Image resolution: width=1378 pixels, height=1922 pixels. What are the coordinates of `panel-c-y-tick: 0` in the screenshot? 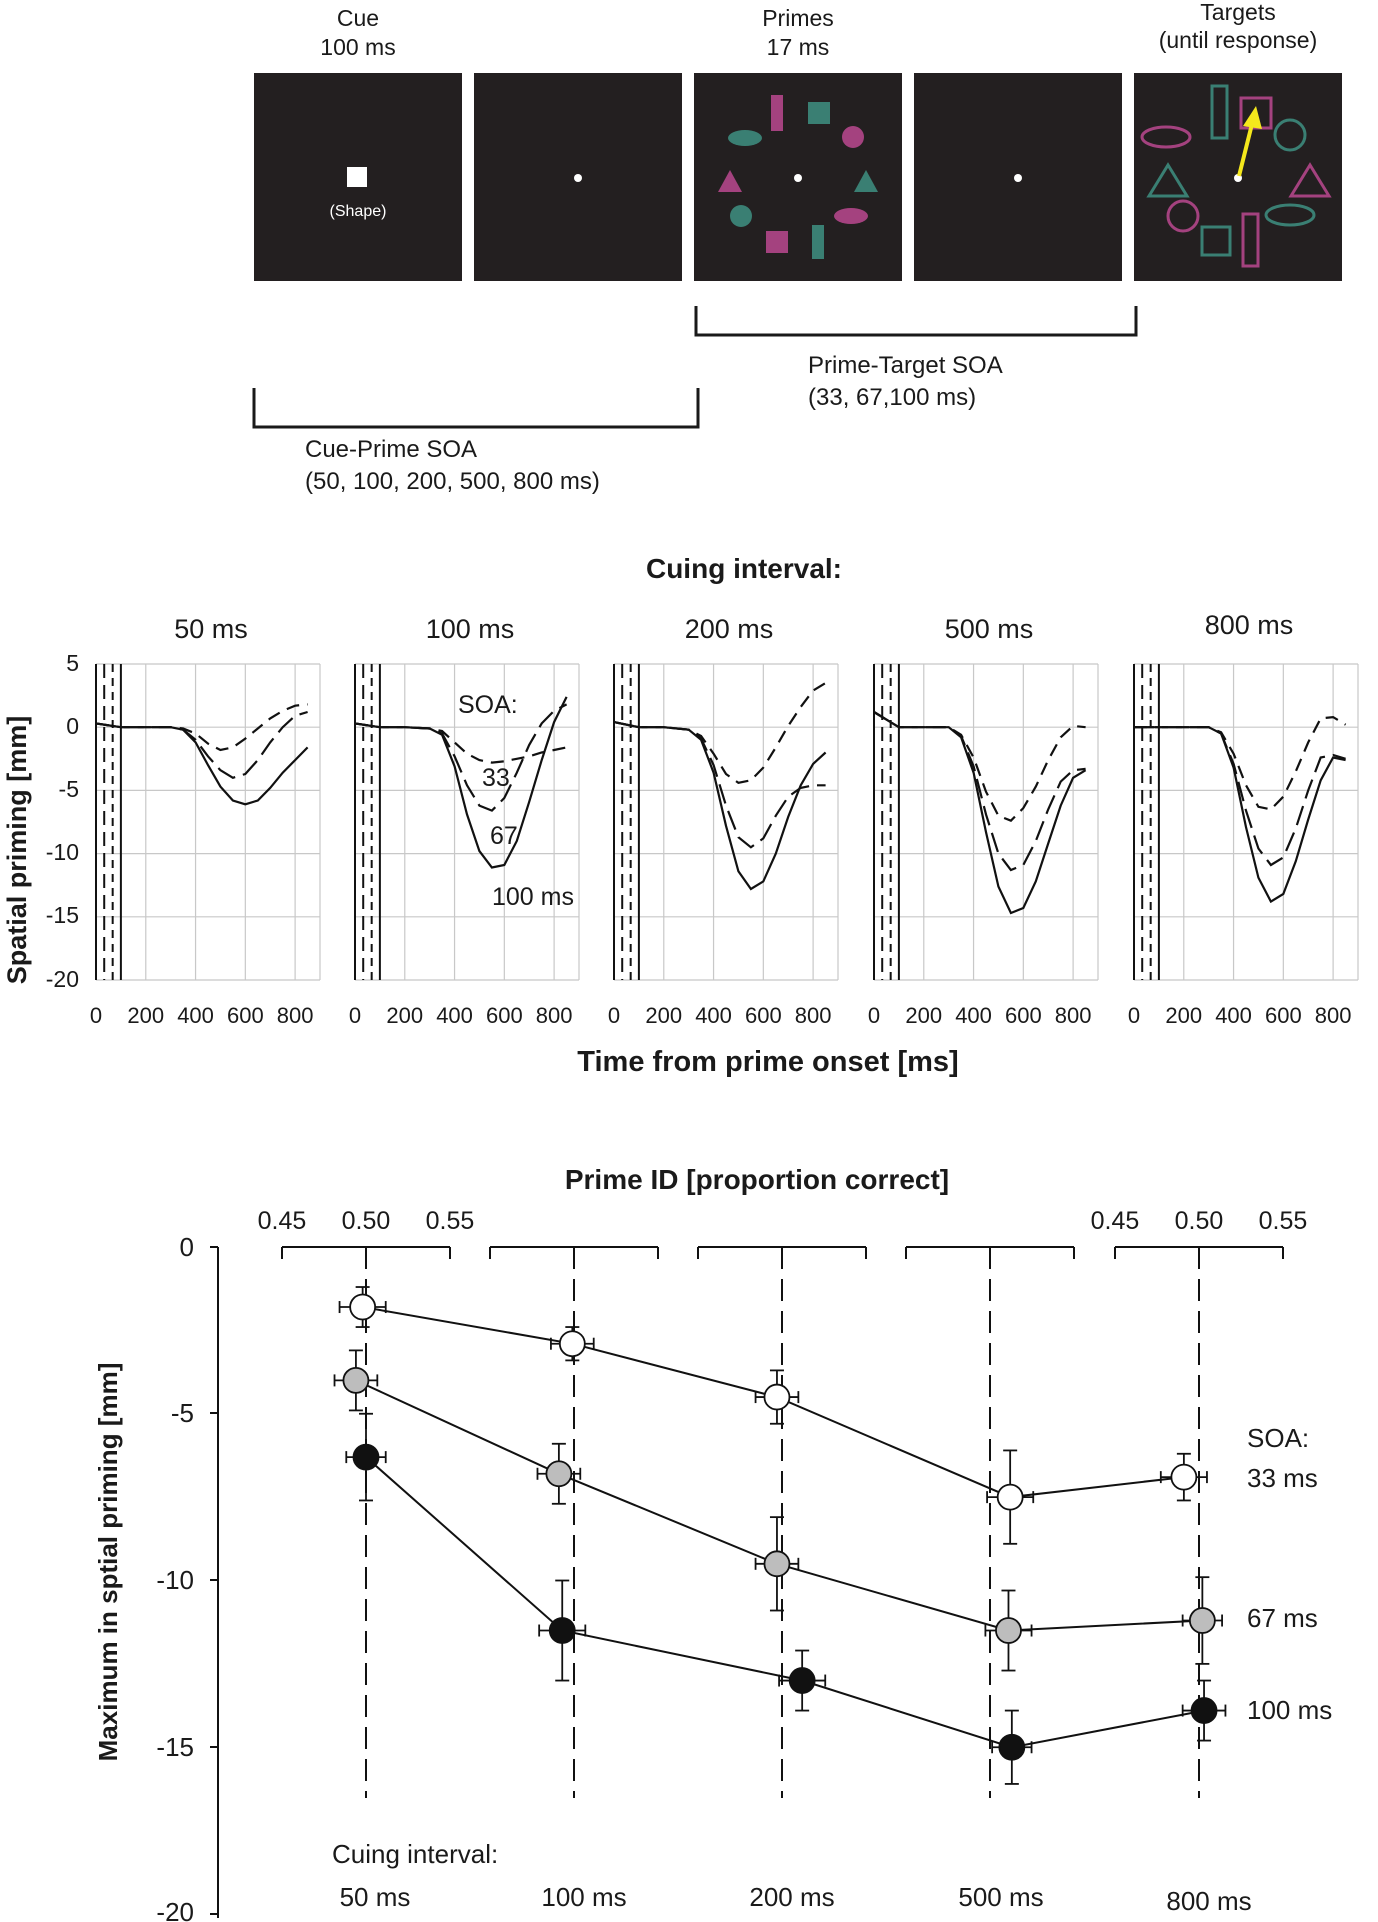 It's located at (187, 1247).